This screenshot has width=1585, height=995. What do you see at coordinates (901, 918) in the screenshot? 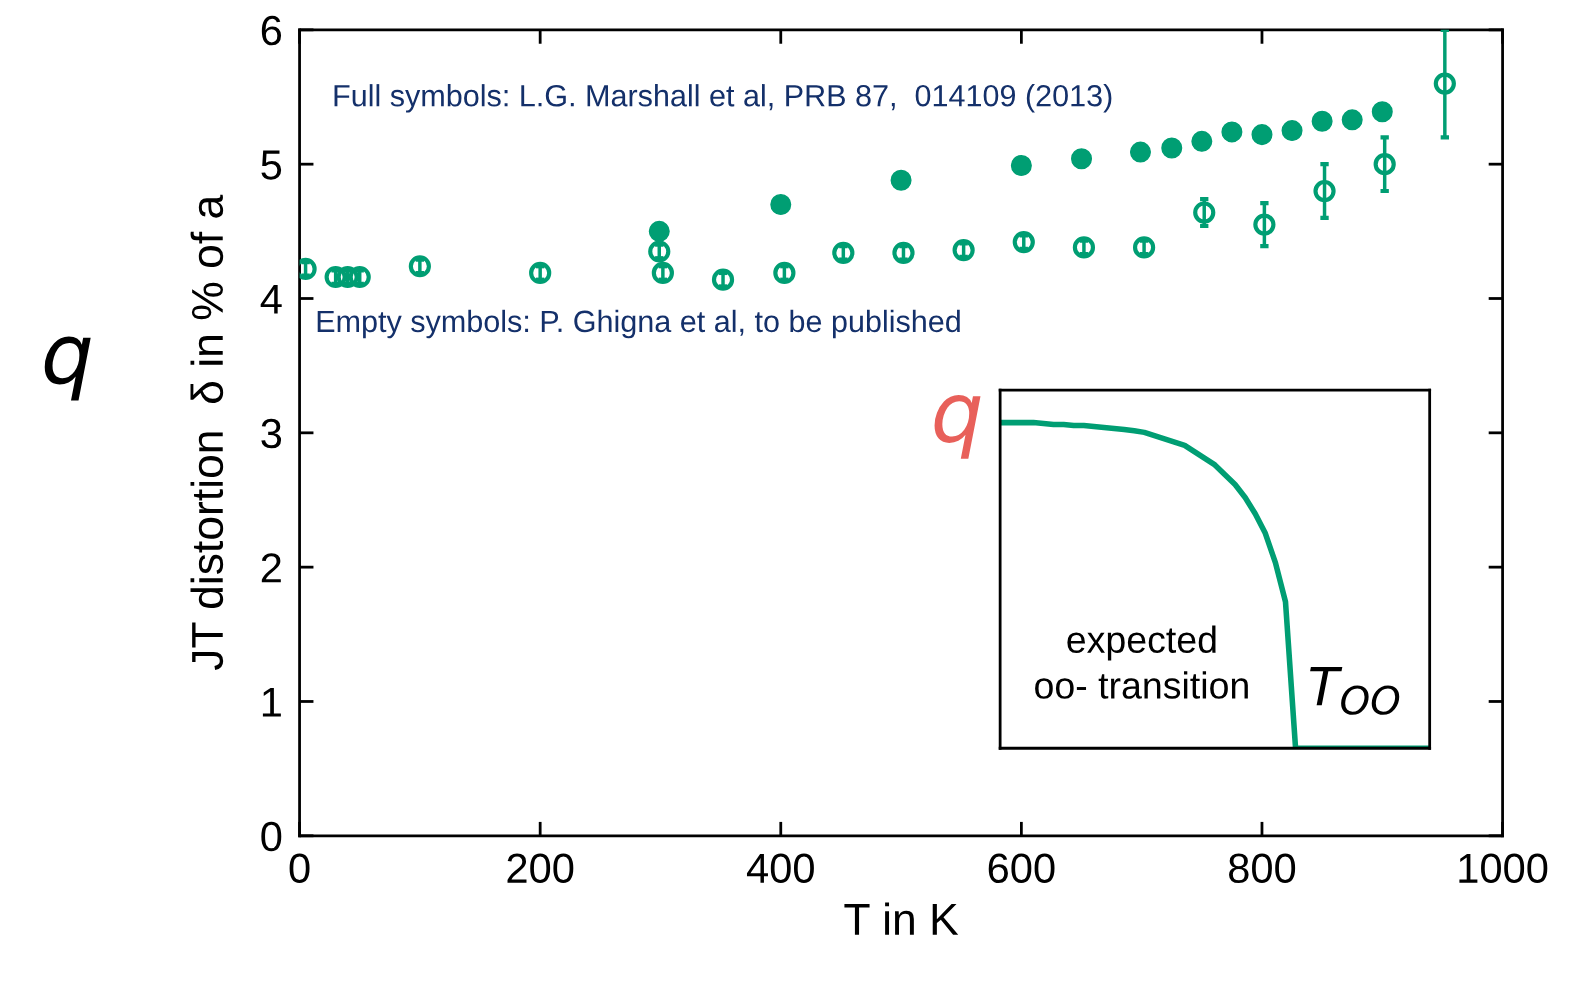
I see `x-axis-title: T in K` at bounding box center [901, 918].